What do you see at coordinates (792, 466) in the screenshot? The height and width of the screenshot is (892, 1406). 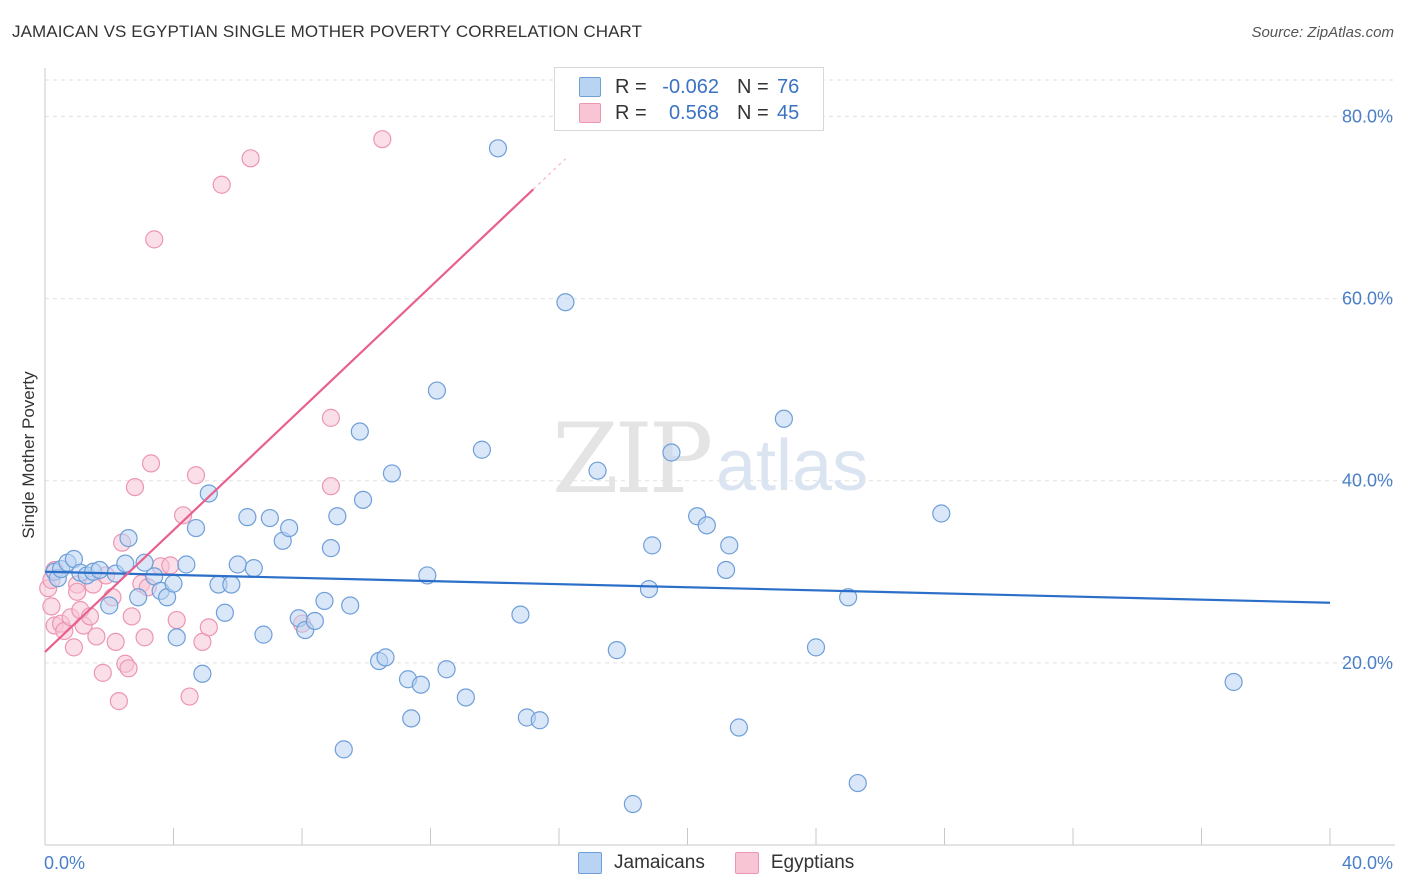 I see `watermark-atlas: atlas` at bounding box center [792, 466].